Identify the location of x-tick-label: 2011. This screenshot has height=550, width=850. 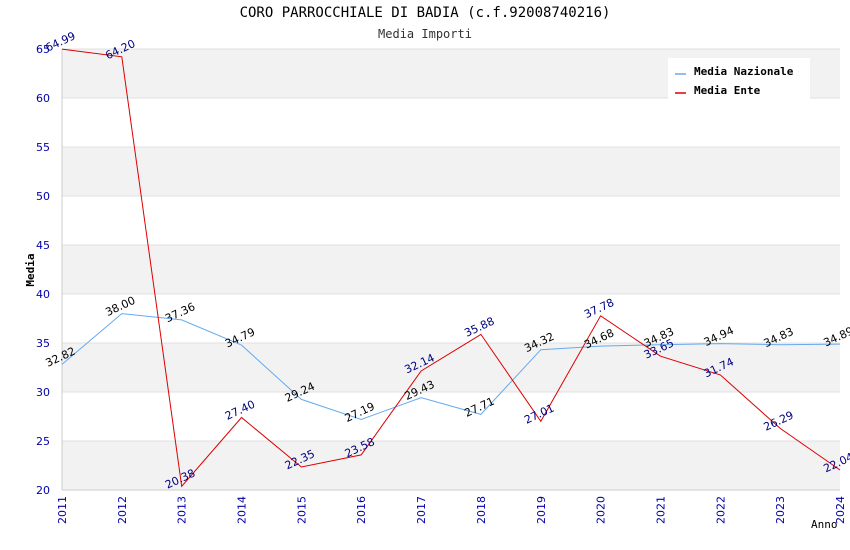
(62, 510).